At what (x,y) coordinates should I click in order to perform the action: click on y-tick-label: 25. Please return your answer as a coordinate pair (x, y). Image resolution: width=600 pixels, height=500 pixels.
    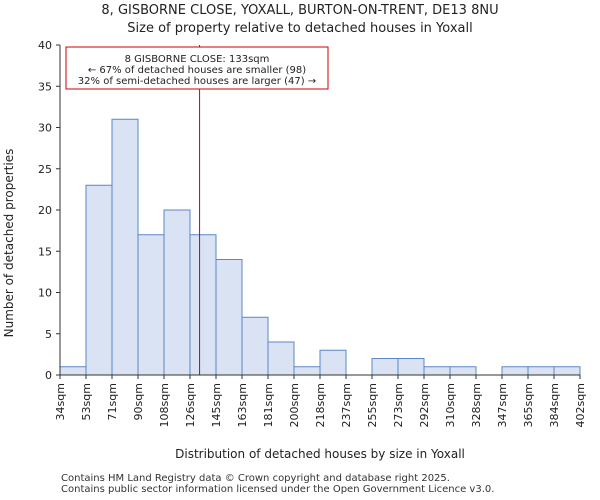
    Looking at the image, I should click on (45, 169).